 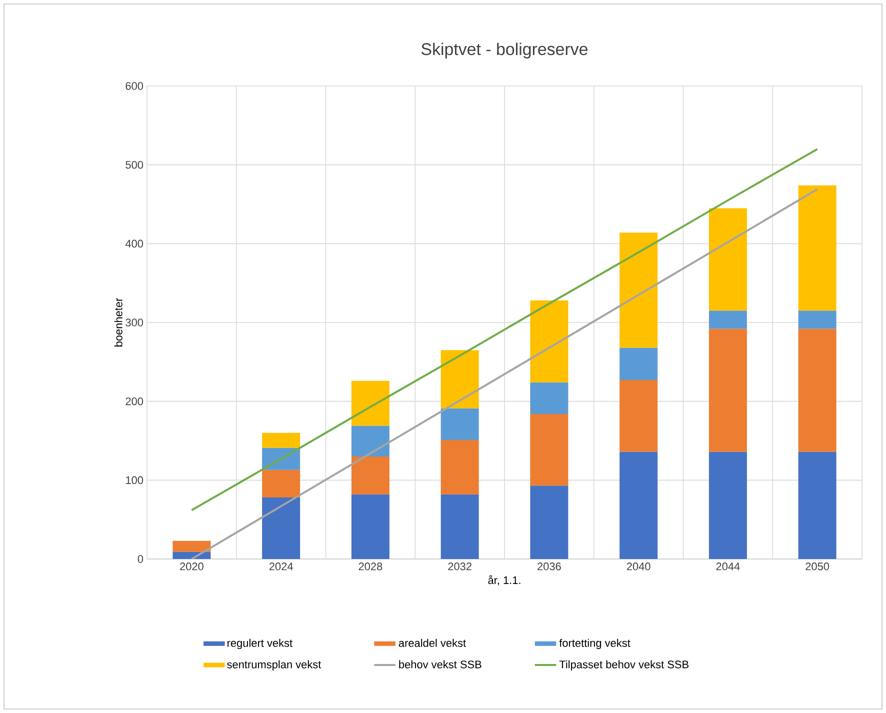 What do you see at coordinates (623, 665) in the screenshot?
I see `legend-label: Tilpasset behov vekst SSB` at bounding box center [623, 665].